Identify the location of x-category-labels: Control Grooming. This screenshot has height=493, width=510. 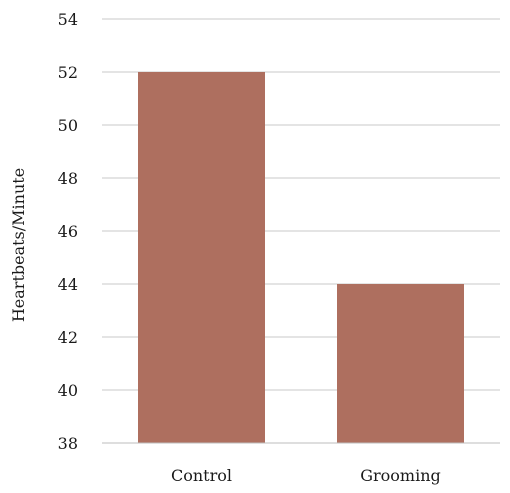
(306, 475).